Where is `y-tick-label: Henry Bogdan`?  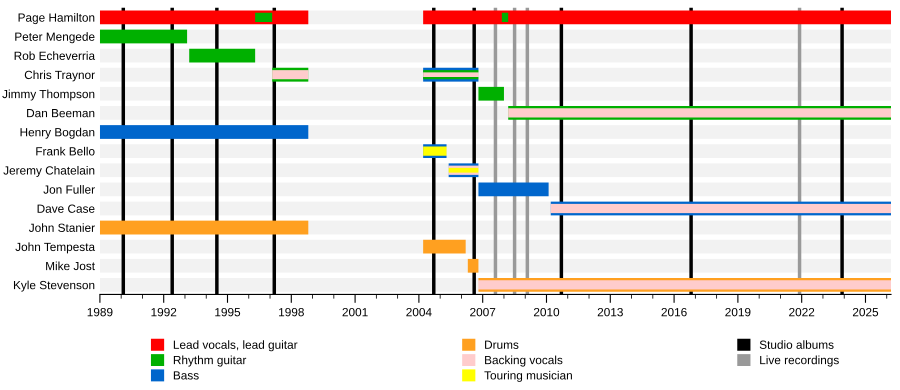
y-tick-label: Henry Bogdan is located at coordinates (57, 133).